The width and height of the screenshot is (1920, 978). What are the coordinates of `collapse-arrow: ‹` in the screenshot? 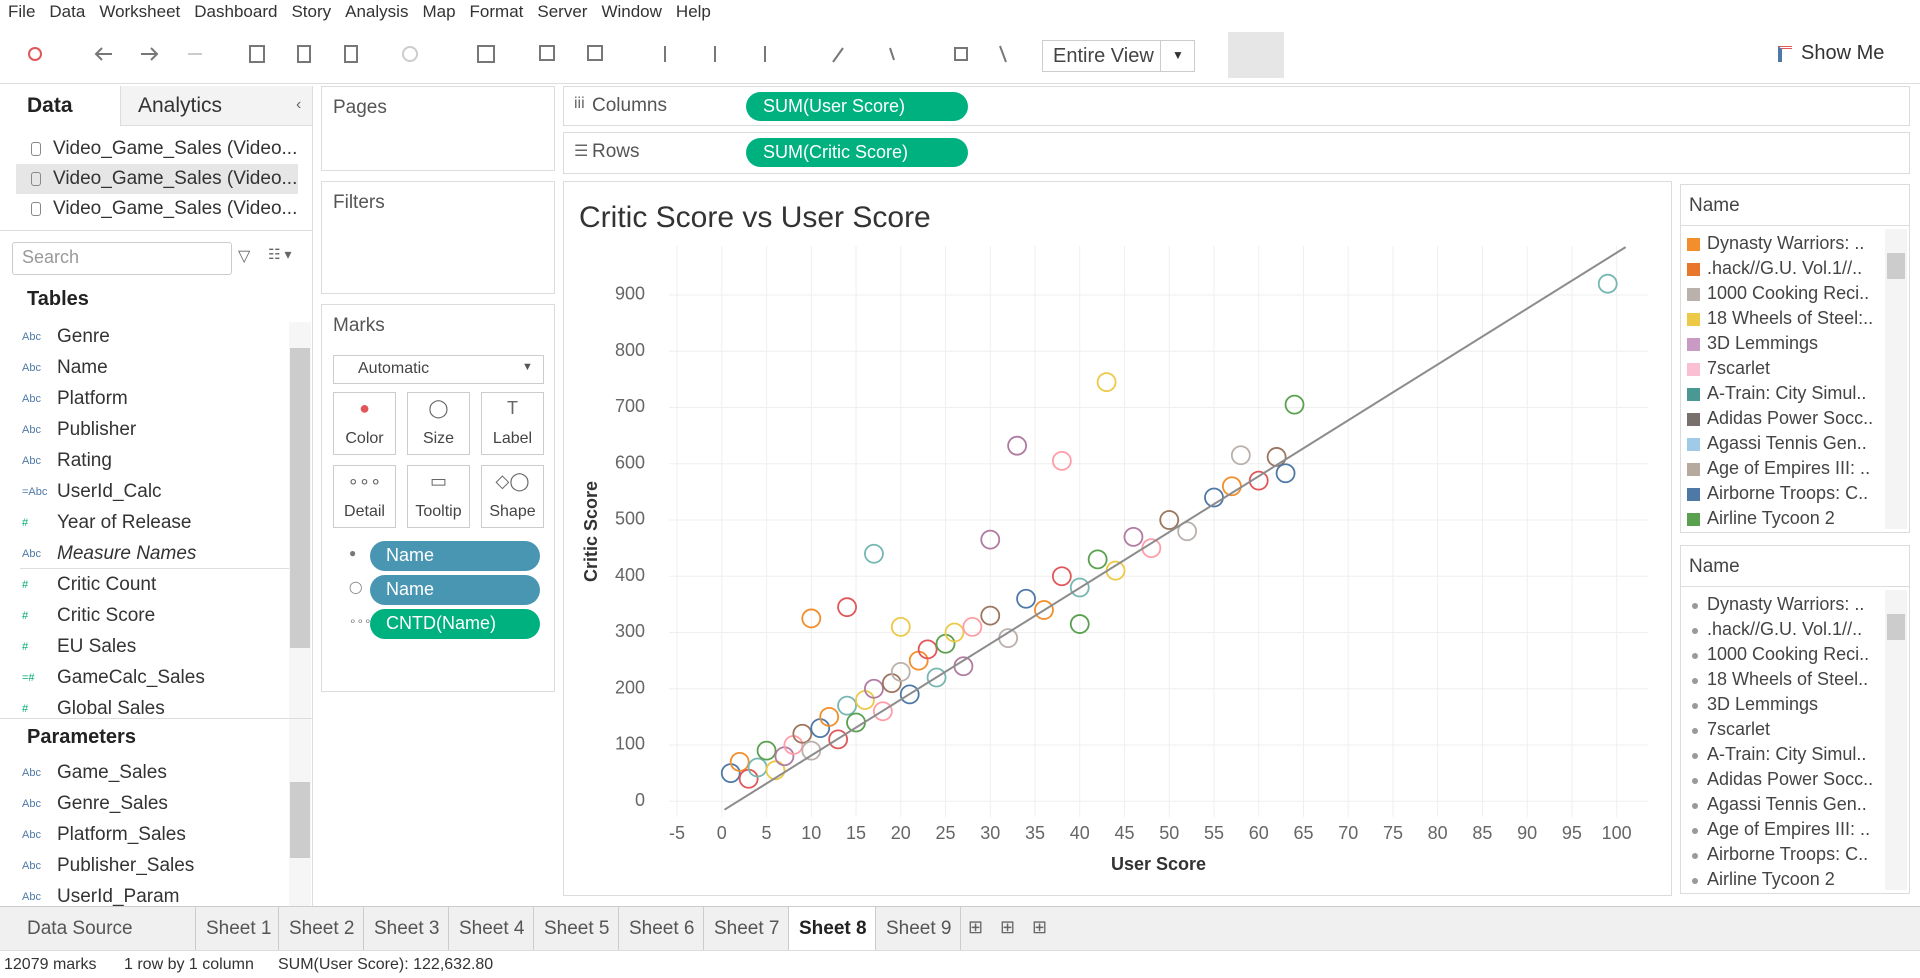 It's located at (299, 104).